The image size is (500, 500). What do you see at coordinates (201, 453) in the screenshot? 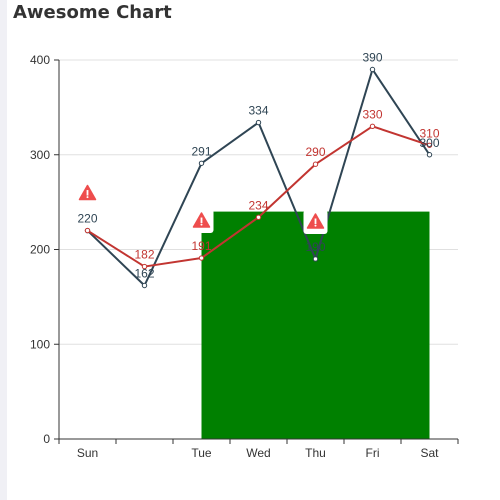
I see `x-tick-label: Tue` at bounding box center [201, 453].